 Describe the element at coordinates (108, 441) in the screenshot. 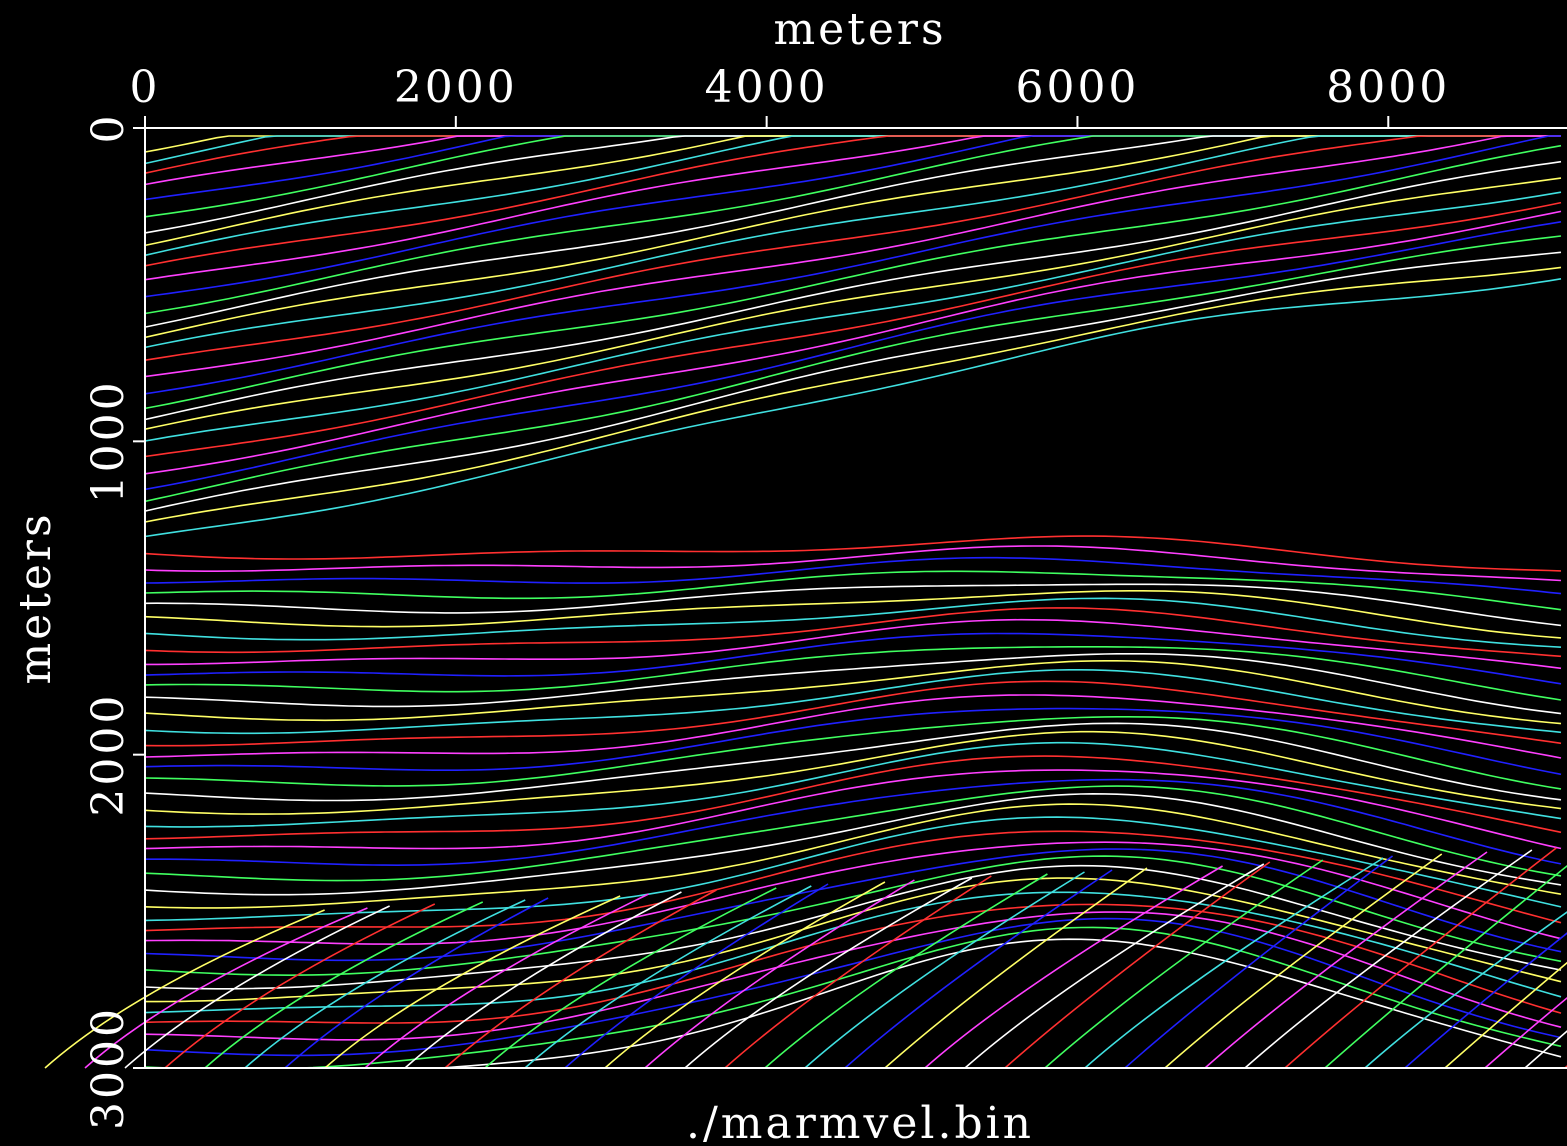

I see `y-tick-label: 1000` at that location.